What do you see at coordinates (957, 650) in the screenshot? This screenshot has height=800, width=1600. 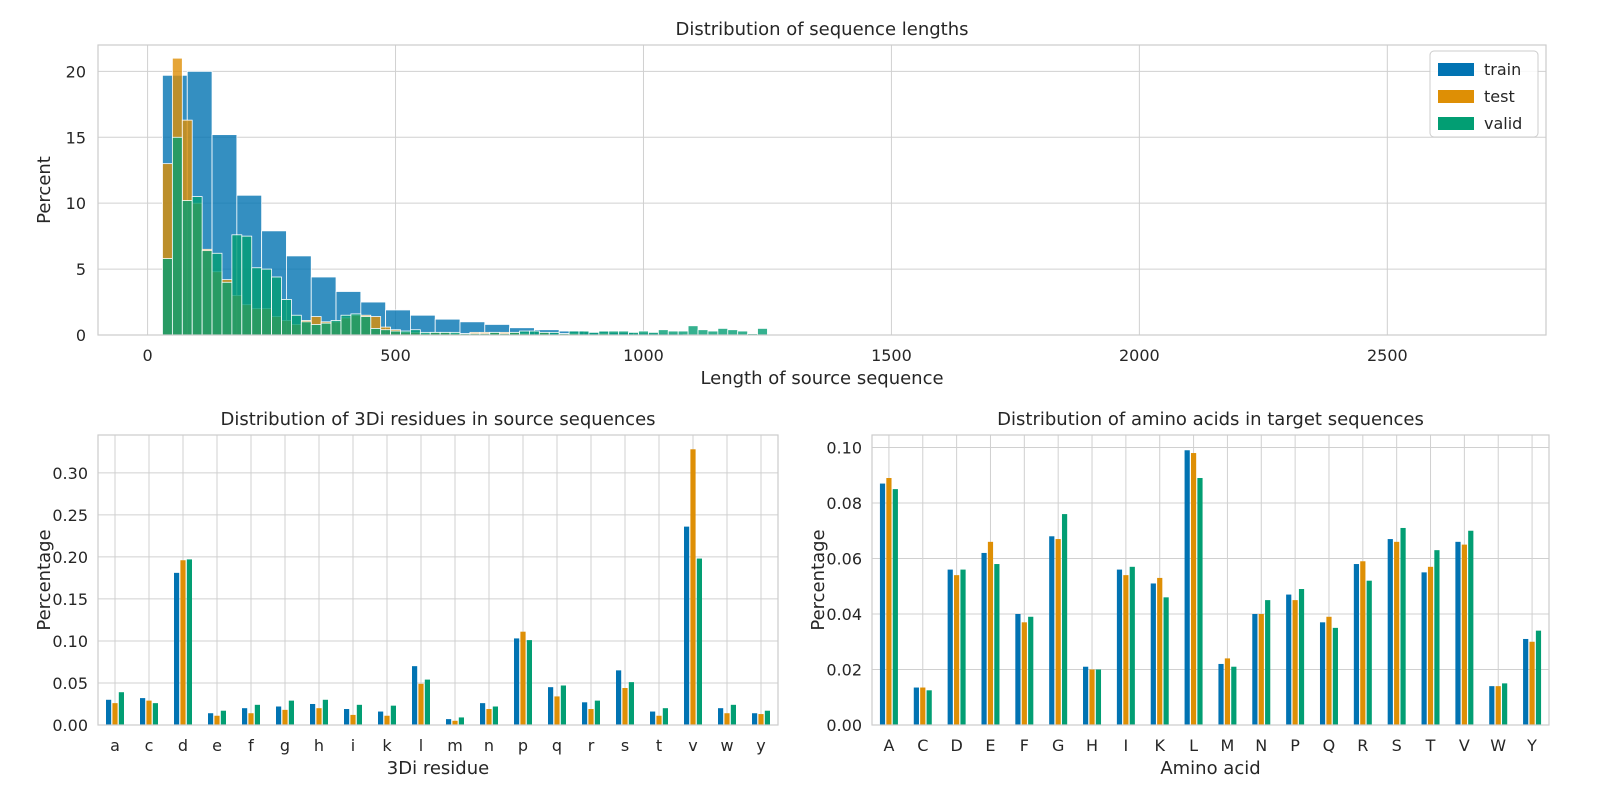 I see `bar-test-D` at bounding box center [957, 650].